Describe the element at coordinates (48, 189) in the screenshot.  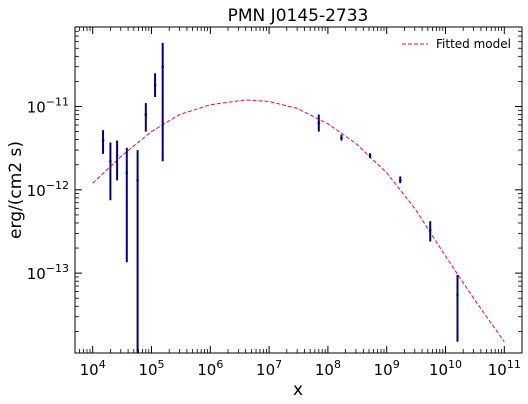
I see `tick-label: 10⁻¹²` at that location.